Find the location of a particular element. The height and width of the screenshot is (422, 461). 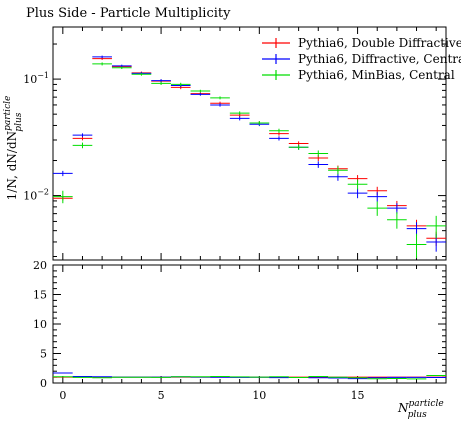

legend-item: Pythia6, Diffractive, Central is located at coordinates (361, 59).